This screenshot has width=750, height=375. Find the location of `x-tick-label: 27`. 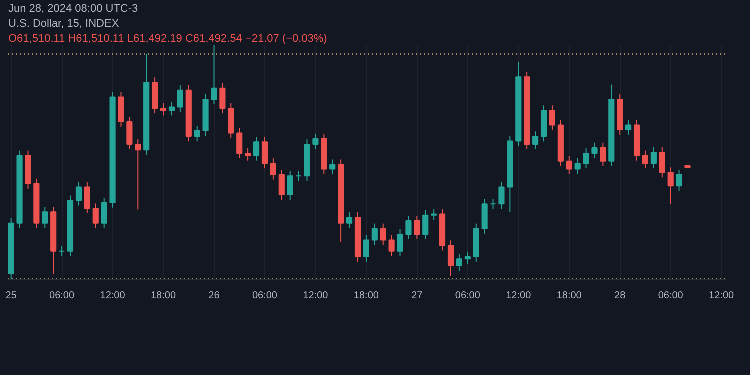

x-tick-label: 27 is located at coordinates (418, 296).